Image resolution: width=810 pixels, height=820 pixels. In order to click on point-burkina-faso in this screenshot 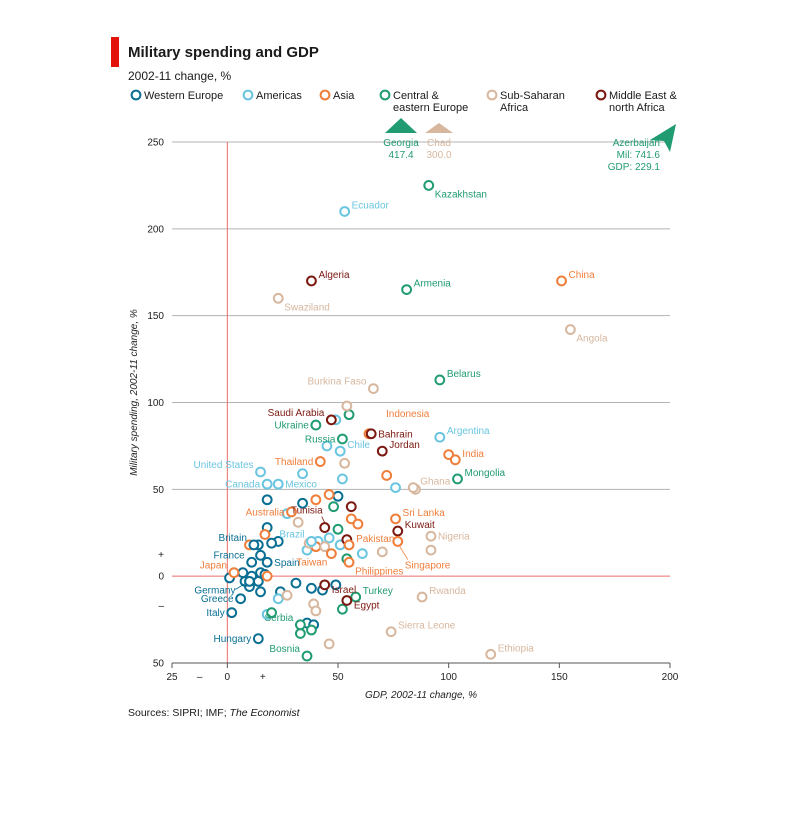, I will do `click(373, 389)`.